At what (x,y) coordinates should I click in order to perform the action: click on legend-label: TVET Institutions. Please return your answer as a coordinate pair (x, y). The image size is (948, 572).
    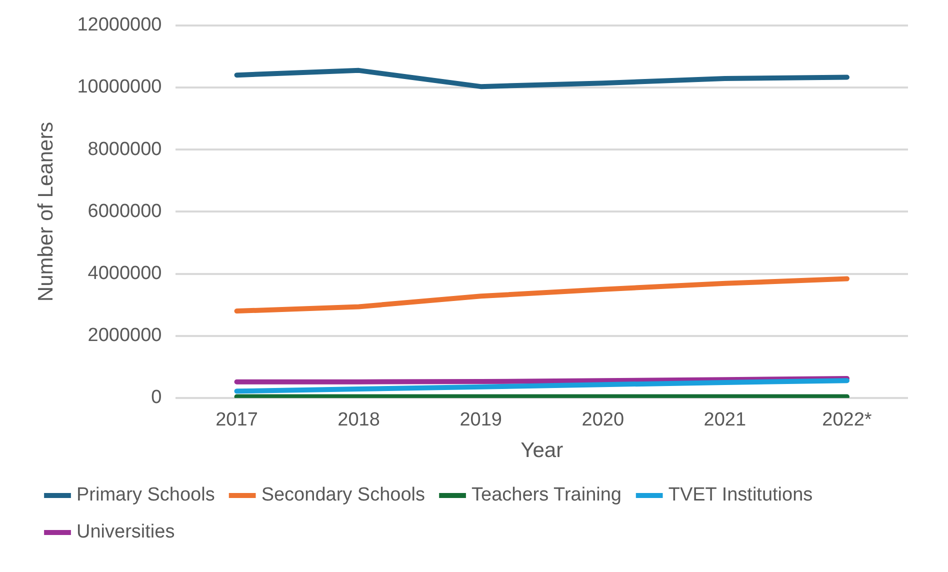
    Looking at the image, I should click on (740, 495).